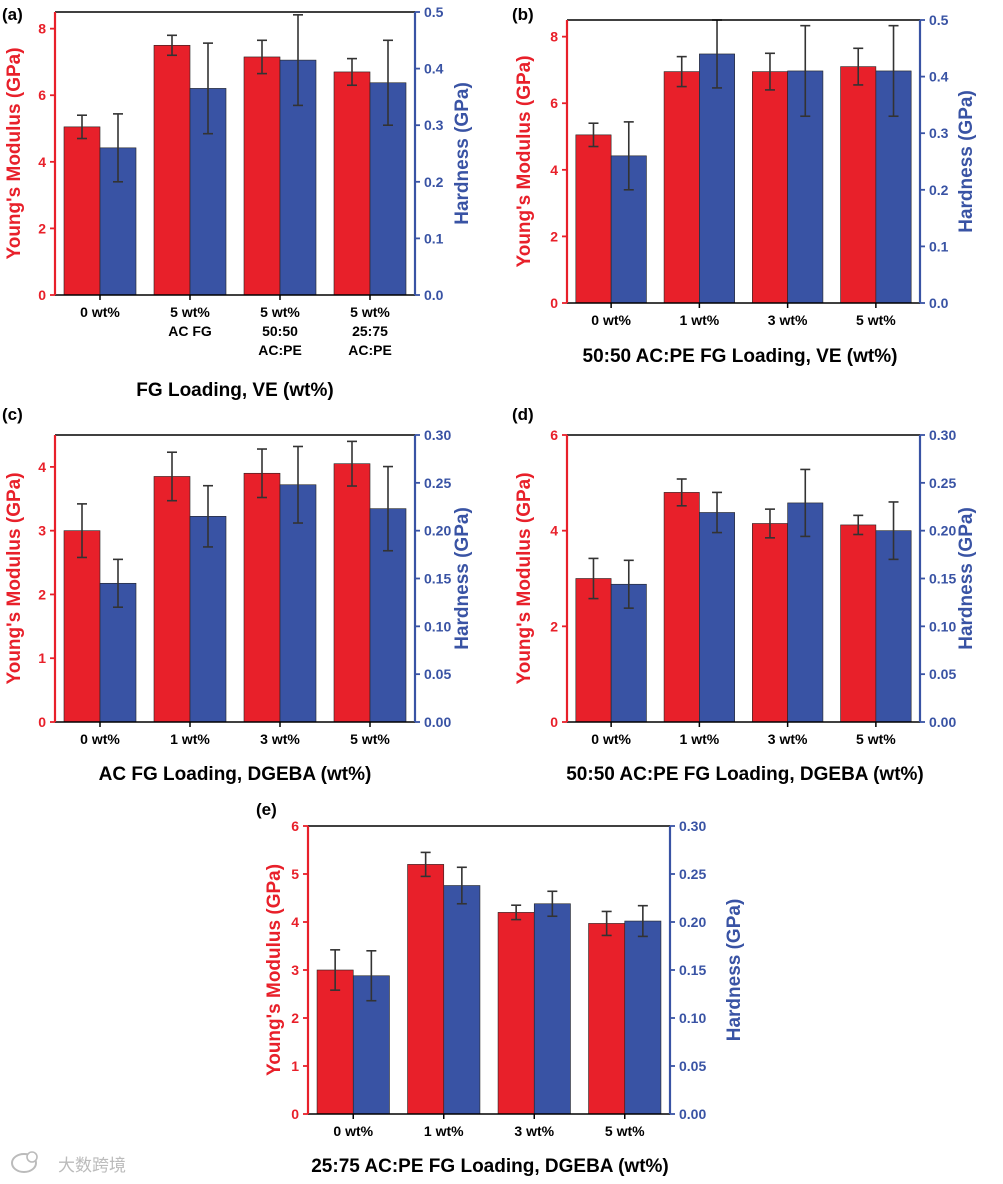 This screenshot has height=1184, width=1003. What do you see at coordinates (434, 125) in the screenshot?
I see `y-right-tick-label: 0.3` at bounding box center [434, 125].